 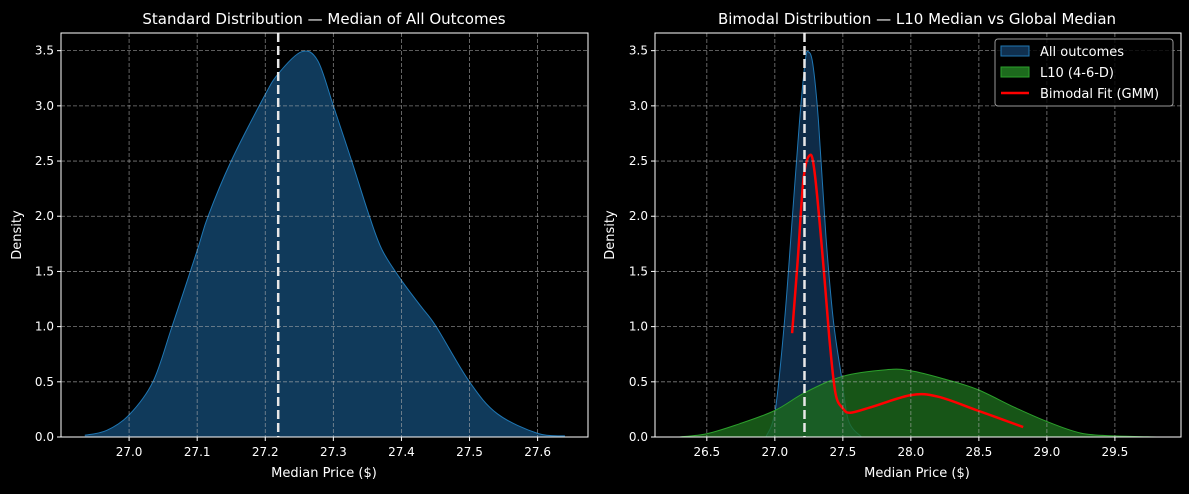 I want to click on x-tick-label: 28.0, so click(x=910, y=452).